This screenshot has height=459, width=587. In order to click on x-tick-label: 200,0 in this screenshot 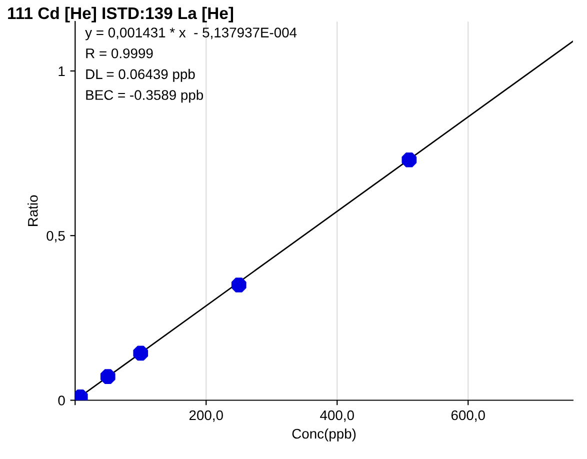, I will do `click(206, 416)`.